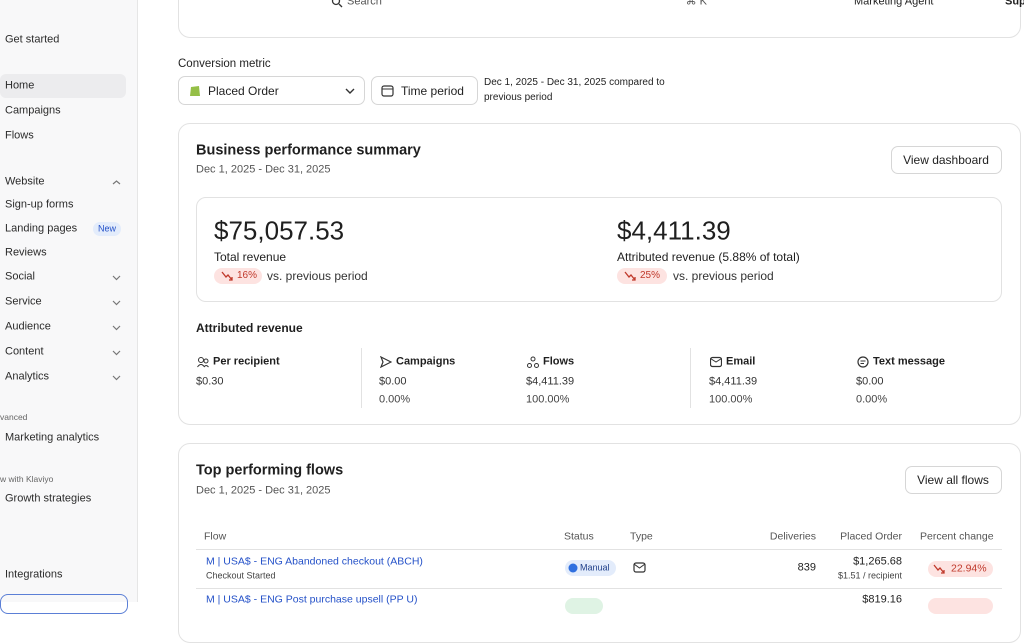 The image size is (1024, 643). I want to click on view-dashboard-button, so click(946, 160).